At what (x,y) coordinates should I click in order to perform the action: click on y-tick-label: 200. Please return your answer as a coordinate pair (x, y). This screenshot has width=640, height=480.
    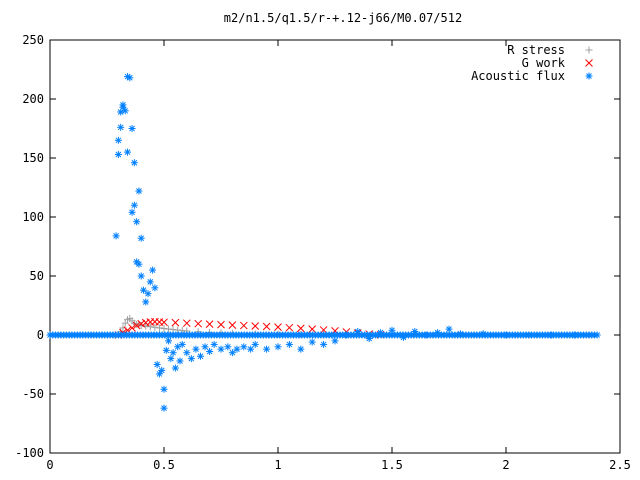
    Looking at the image, I should click on (33, 99).